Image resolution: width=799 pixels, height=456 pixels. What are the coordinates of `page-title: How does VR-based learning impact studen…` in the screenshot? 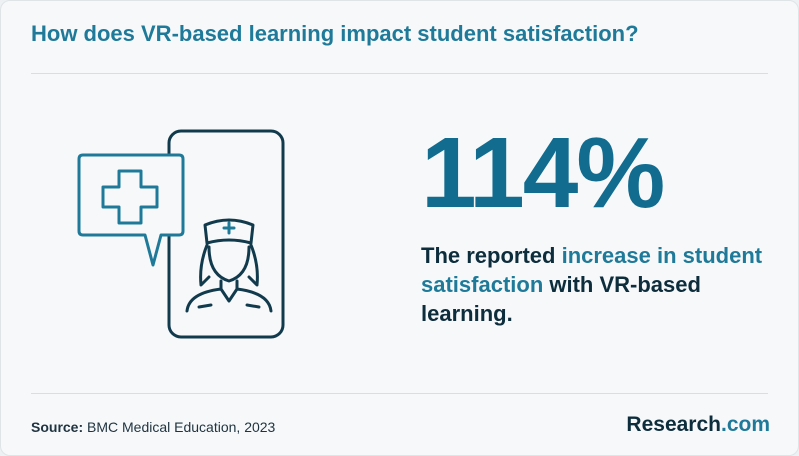 It's located at (335, 33).